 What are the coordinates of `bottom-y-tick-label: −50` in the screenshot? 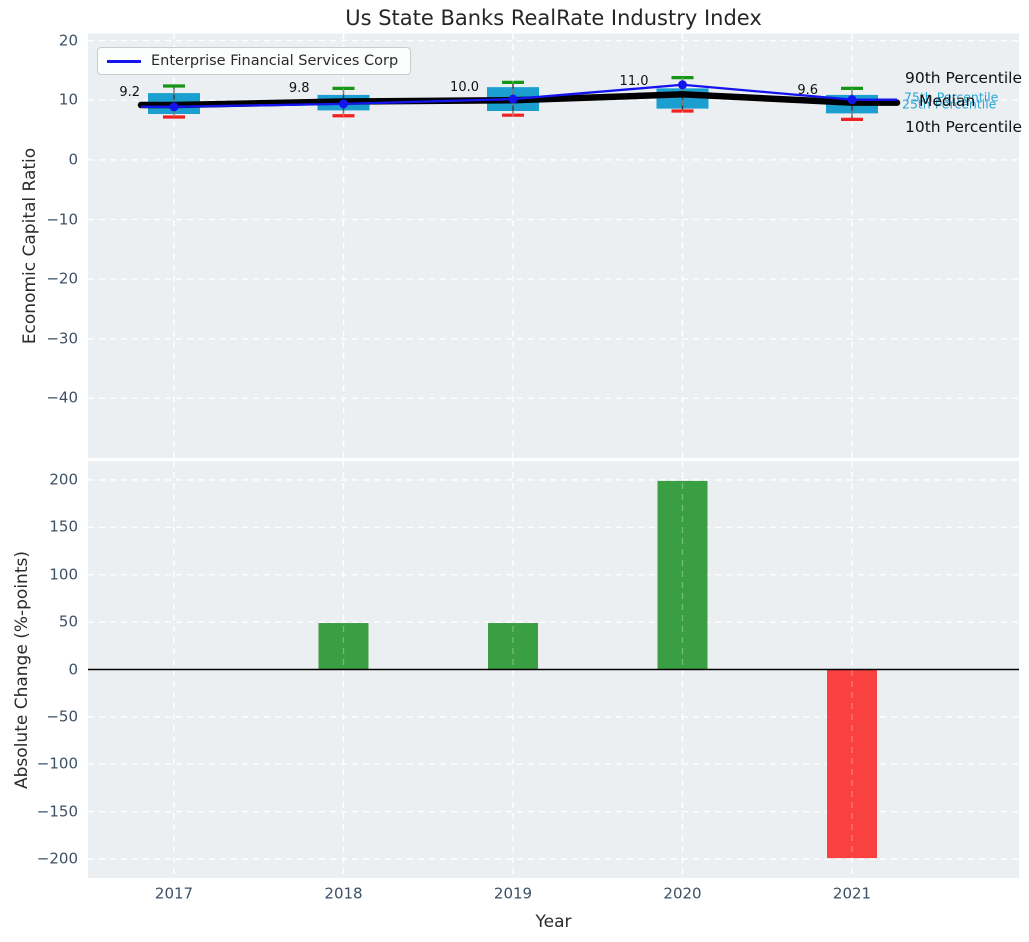 It's located at (62, 716).